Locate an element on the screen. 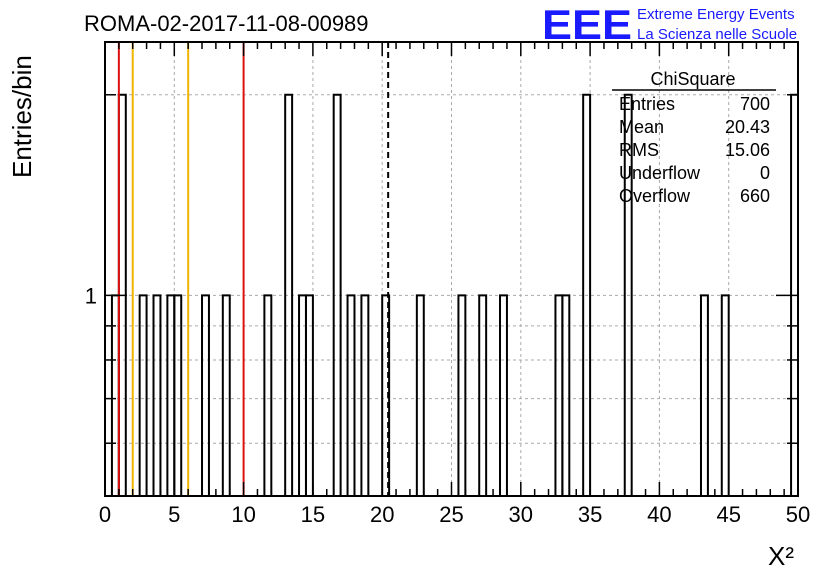  stats-label: Mean is located at coordinates (641, 127).